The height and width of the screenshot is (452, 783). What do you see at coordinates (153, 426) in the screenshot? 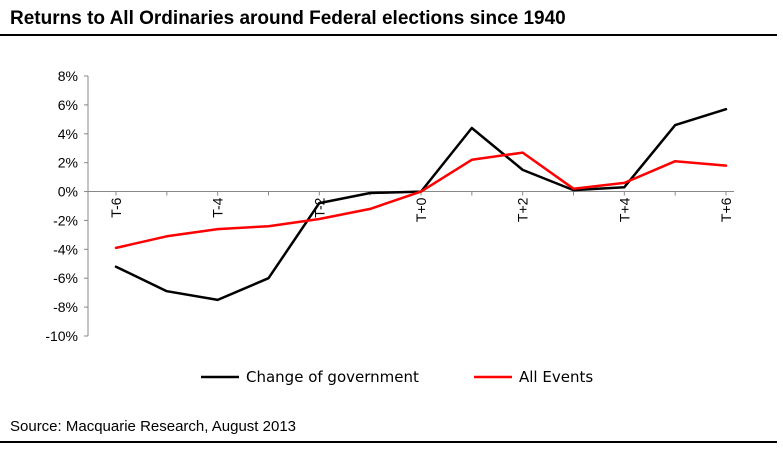
I see `source-note: Source: Macquarie Research, August 2013` at bounding box center [153, 426].